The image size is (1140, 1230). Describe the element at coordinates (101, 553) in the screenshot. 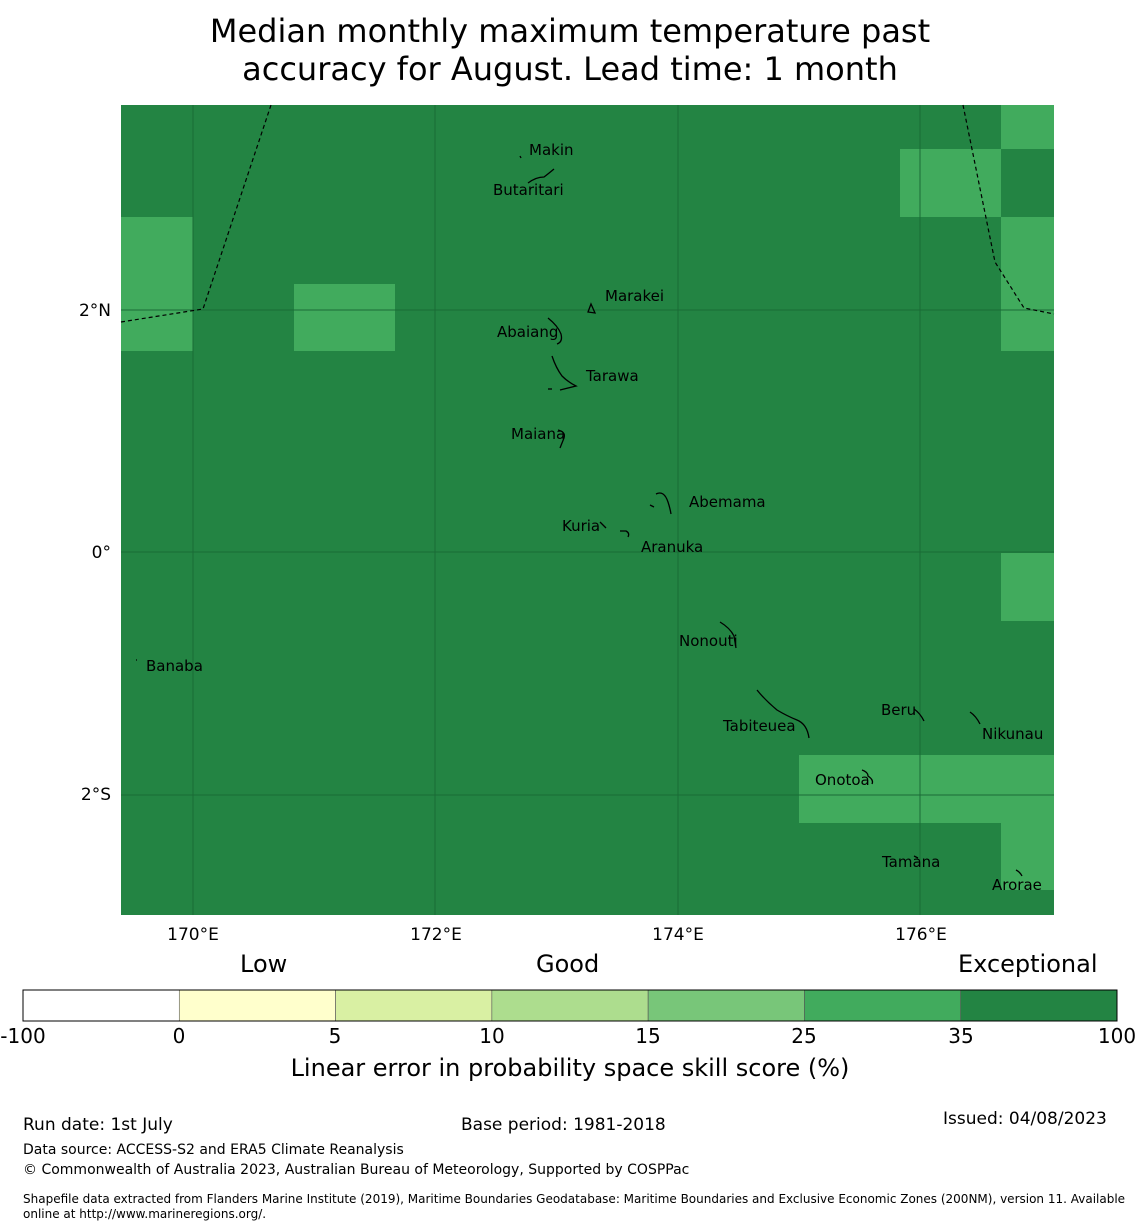

I see `lat-tick: 0°` at that location.